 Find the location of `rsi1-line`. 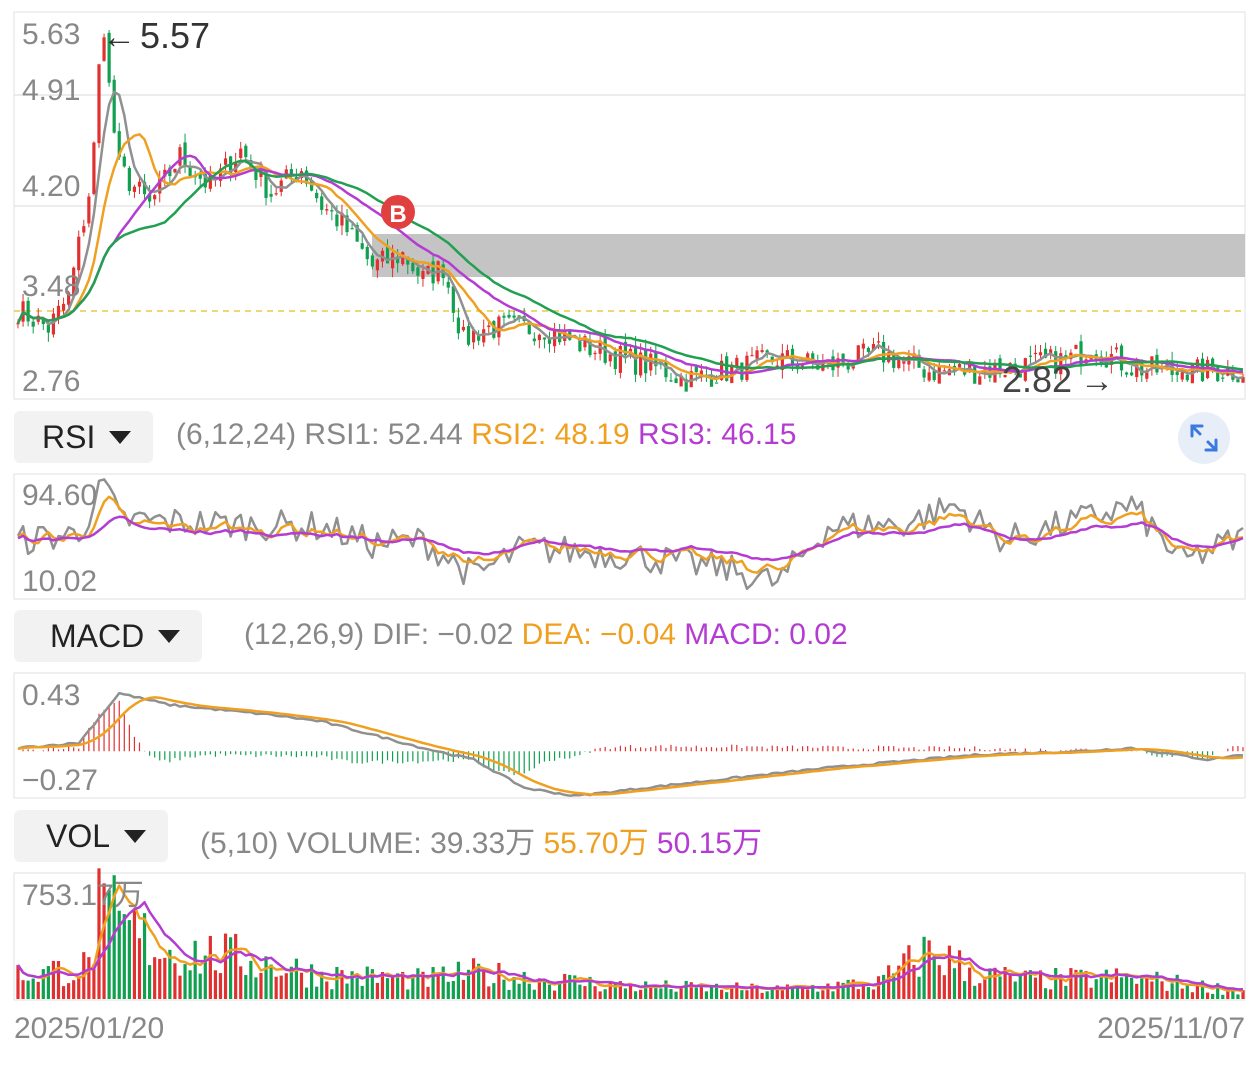

rsi1-line is located at coordinates (630, 534).